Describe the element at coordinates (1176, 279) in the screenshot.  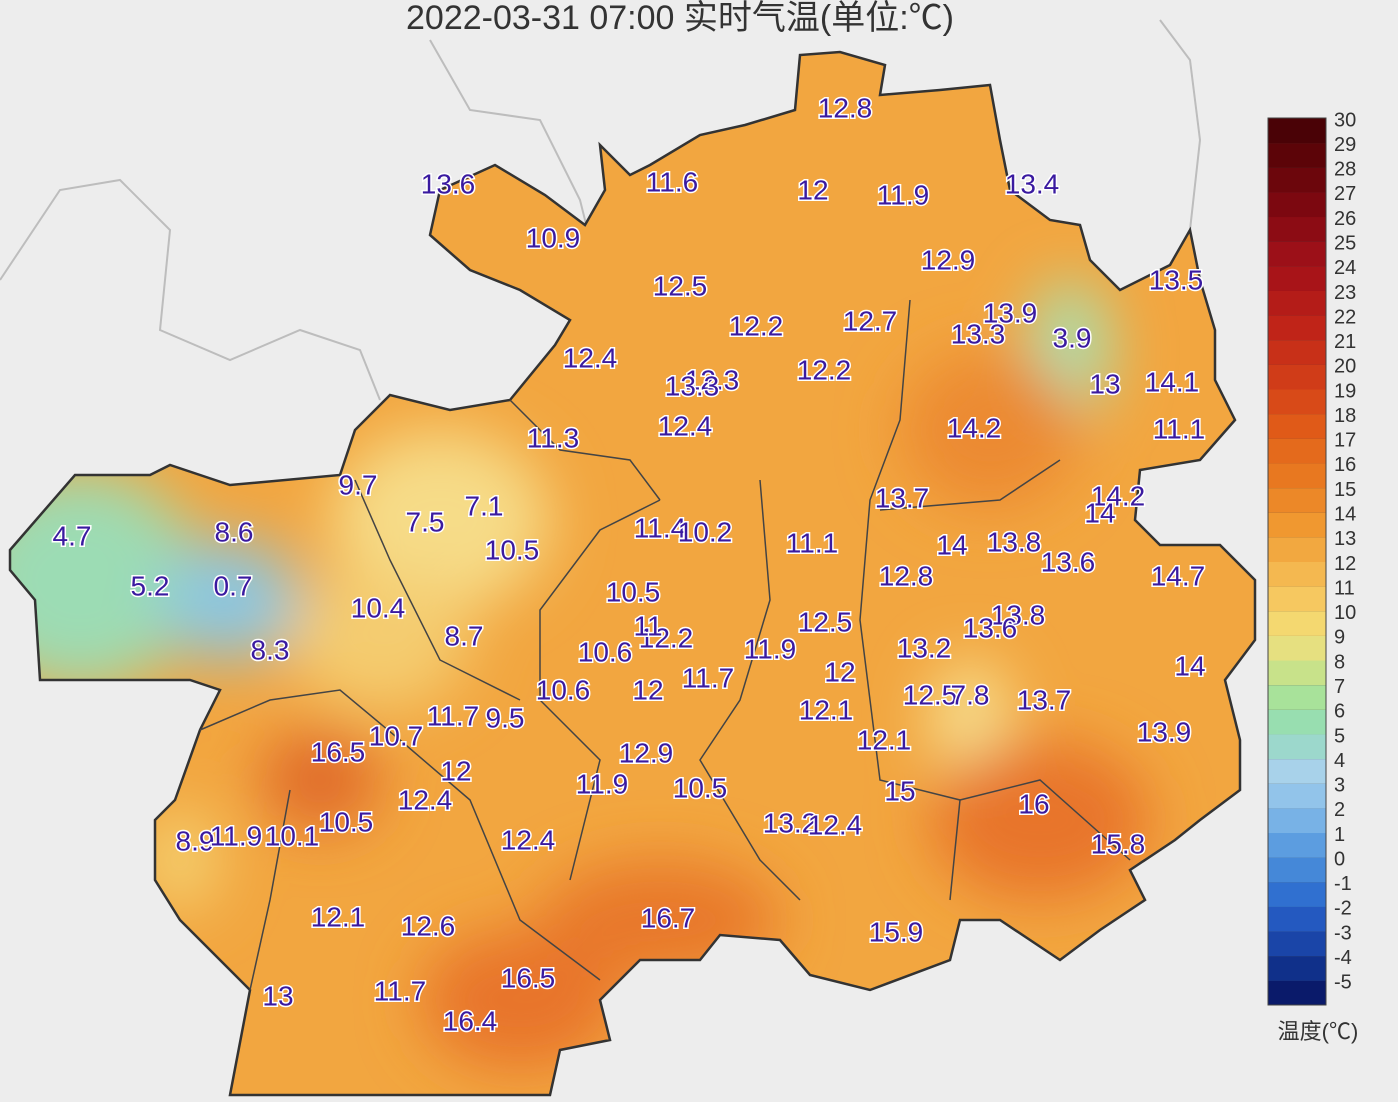
I see `station-temperature: 13.5` at that location.